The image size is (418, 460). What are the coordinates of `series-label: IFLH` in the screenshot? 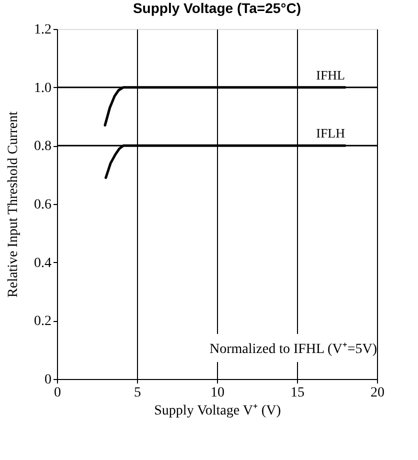 It's located at (330, 133).